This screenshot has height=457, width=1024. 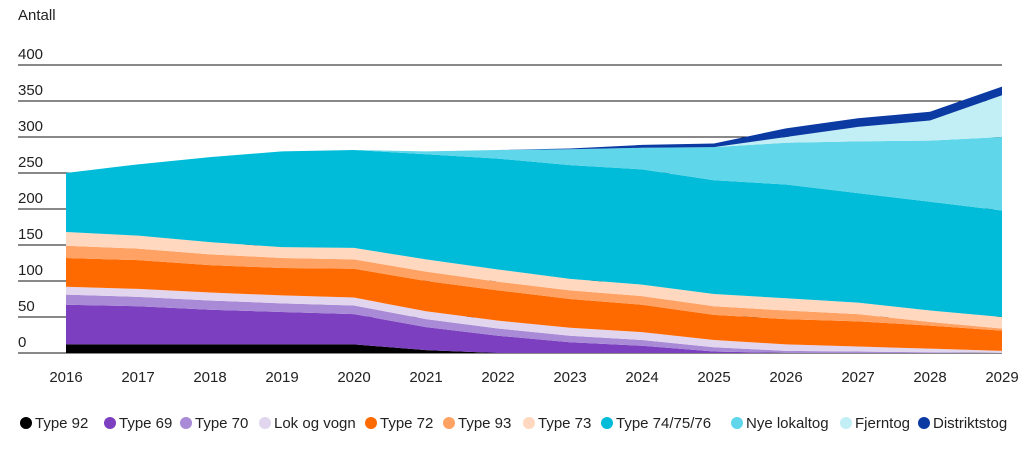 What do you see at coordinates (65, 377) in the screenshot?
I see `x-tick-label: 2016` at bounding box center [65, 377].